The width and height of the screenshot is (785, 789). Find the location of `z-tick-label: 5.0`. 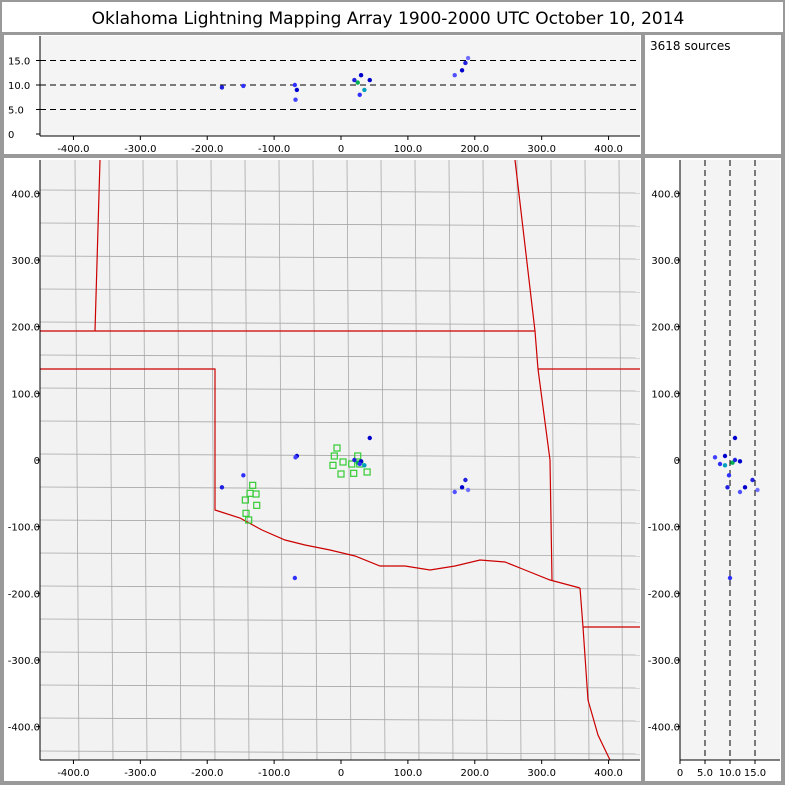

z-tick-label: 5.0 is located at coordinates (16, 111).